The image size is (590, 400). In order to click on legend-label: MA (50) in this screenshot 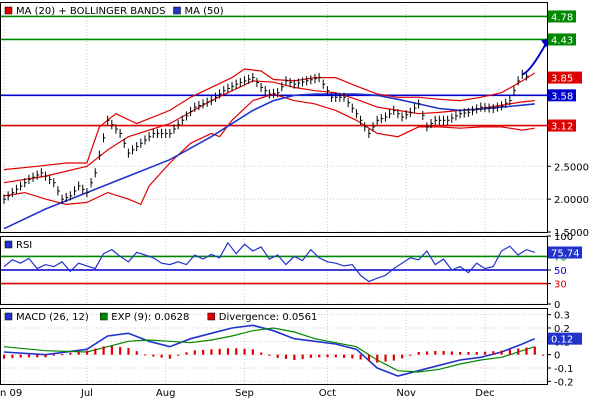, I will do `click(204, 11)`.